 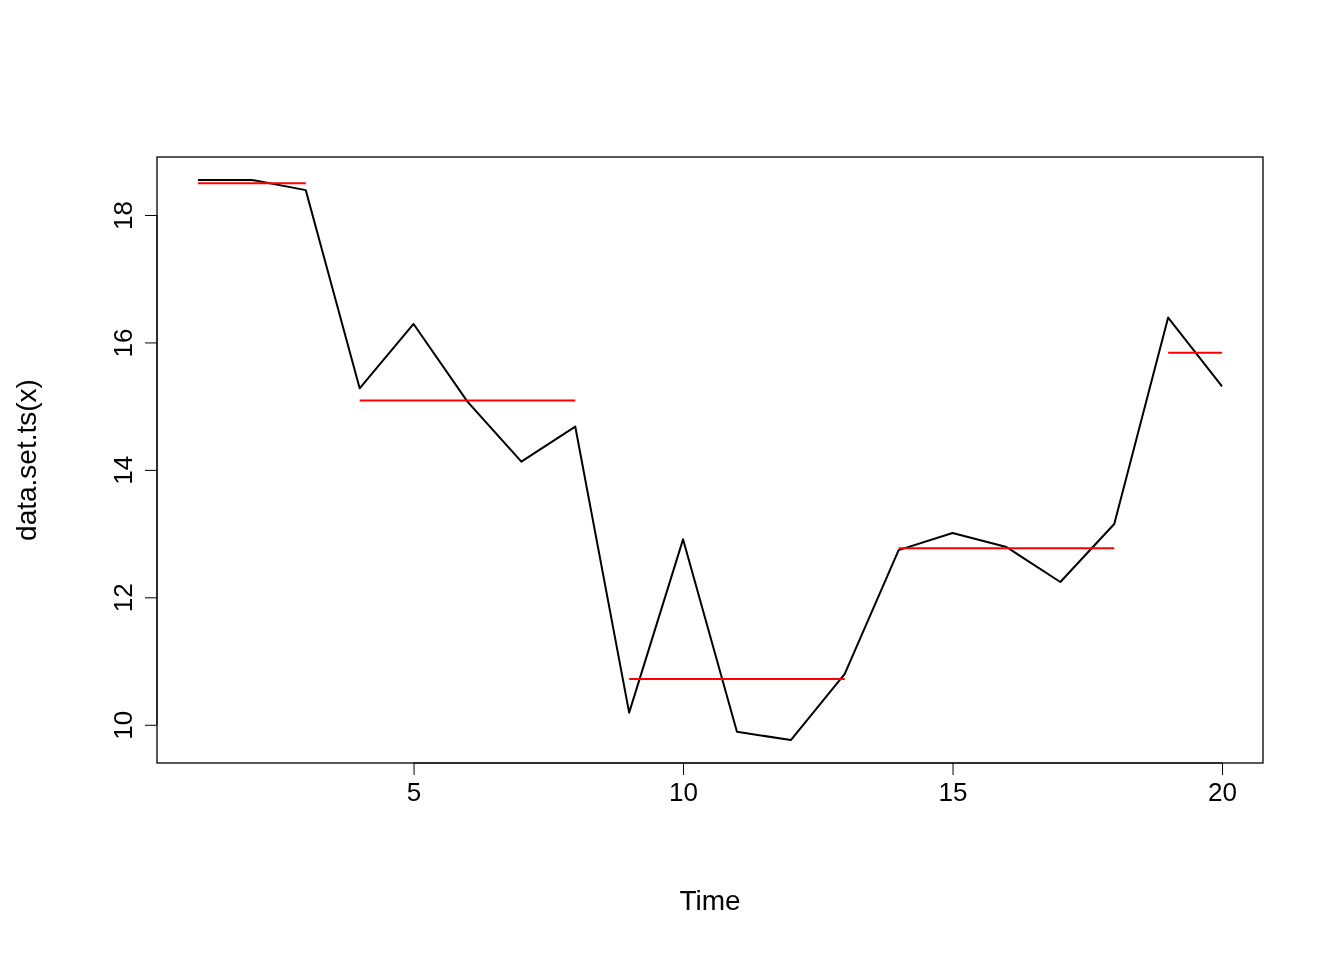 I want to click on x-tick-label: 20, so click(x=1222, y=792).